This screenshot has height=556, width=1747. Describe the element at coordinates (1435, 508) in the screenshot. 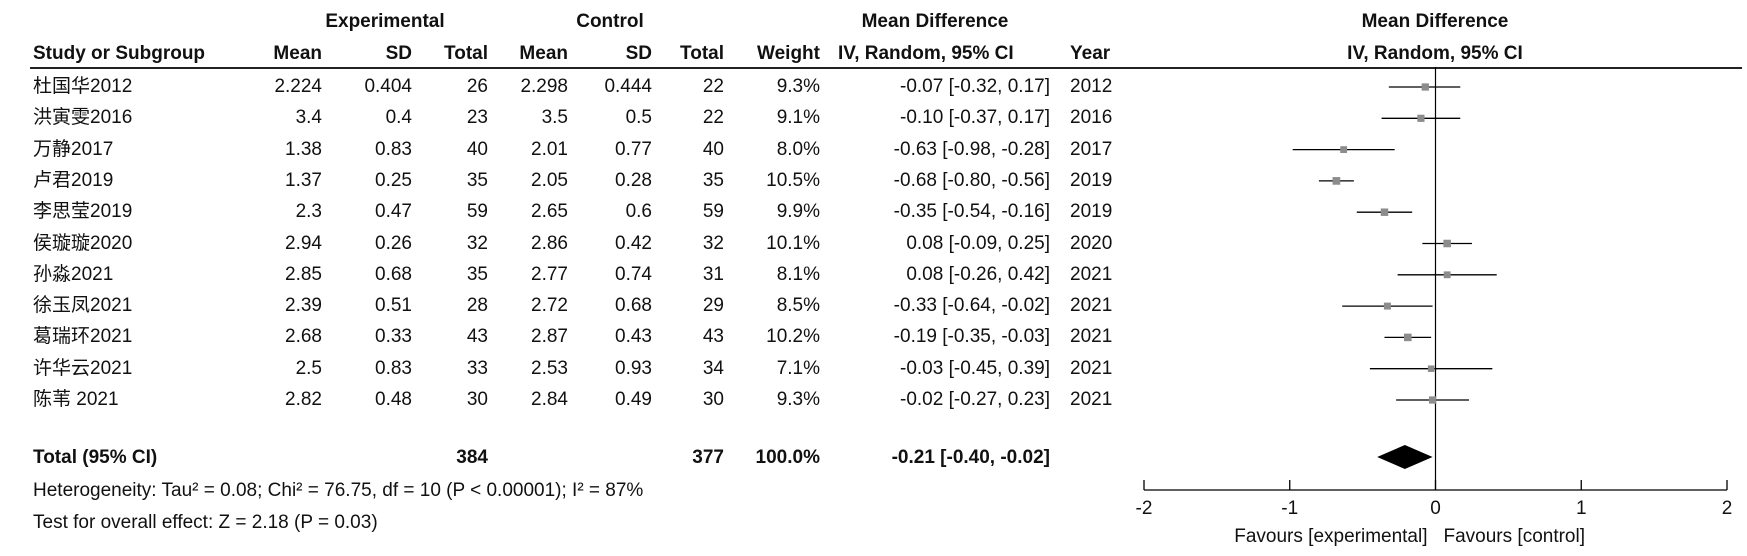

I see `x-tick-label: 0` at that location.